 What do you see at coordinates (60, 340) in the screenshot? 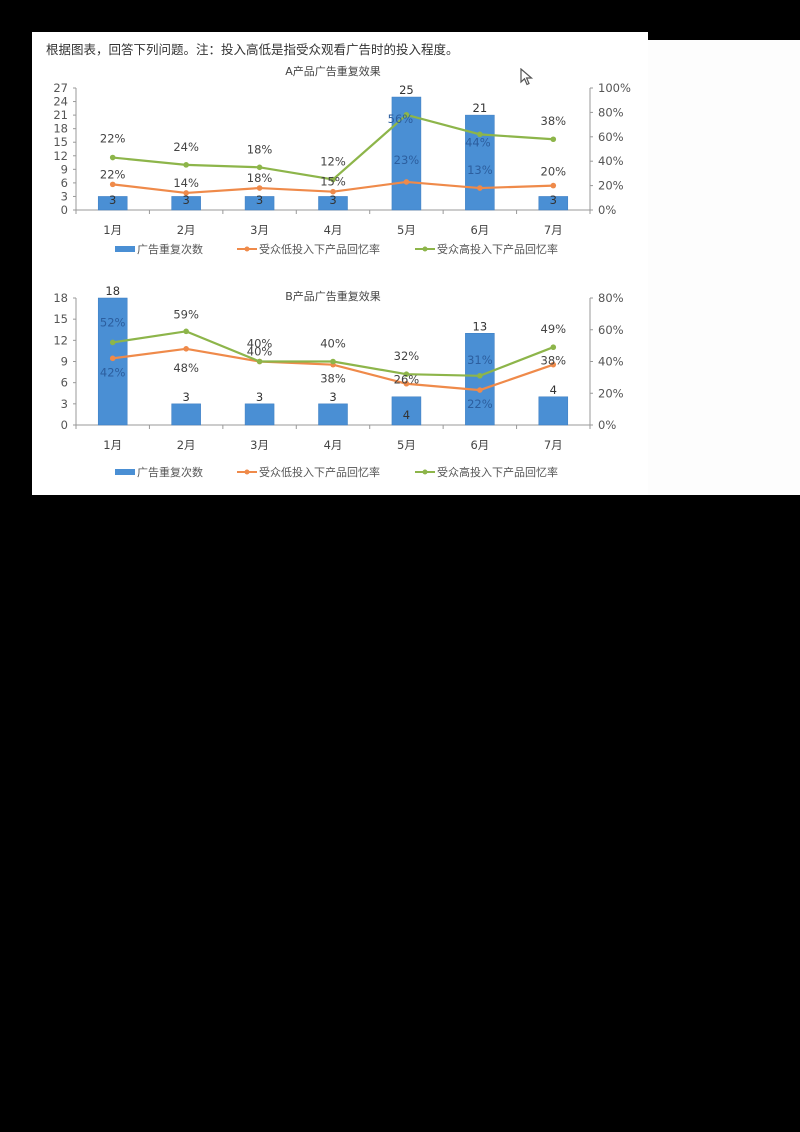
I see `left-axis-tick: 12` at bounding box center [60, 340].